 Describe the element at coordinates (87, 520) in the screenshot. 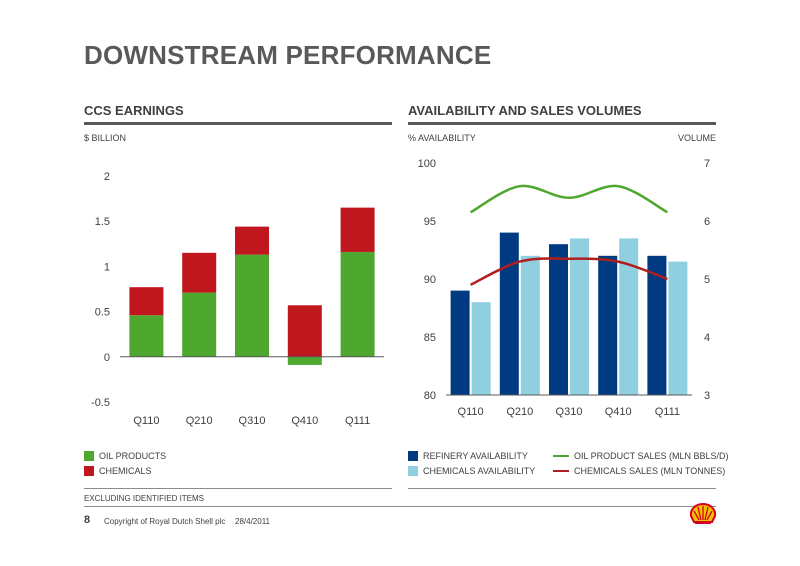

I see `page-number: 8` at that location.